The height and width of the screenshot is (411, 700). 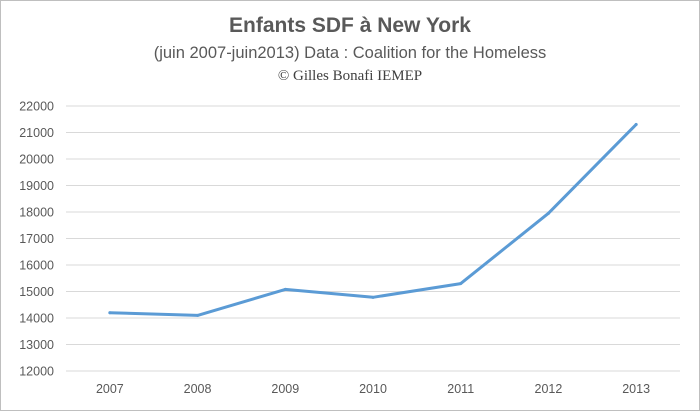 What do you see at coordinates (36, 213) in the screenshot?
I see `y-tick-label: 18000` at bounding box center [36, 213].